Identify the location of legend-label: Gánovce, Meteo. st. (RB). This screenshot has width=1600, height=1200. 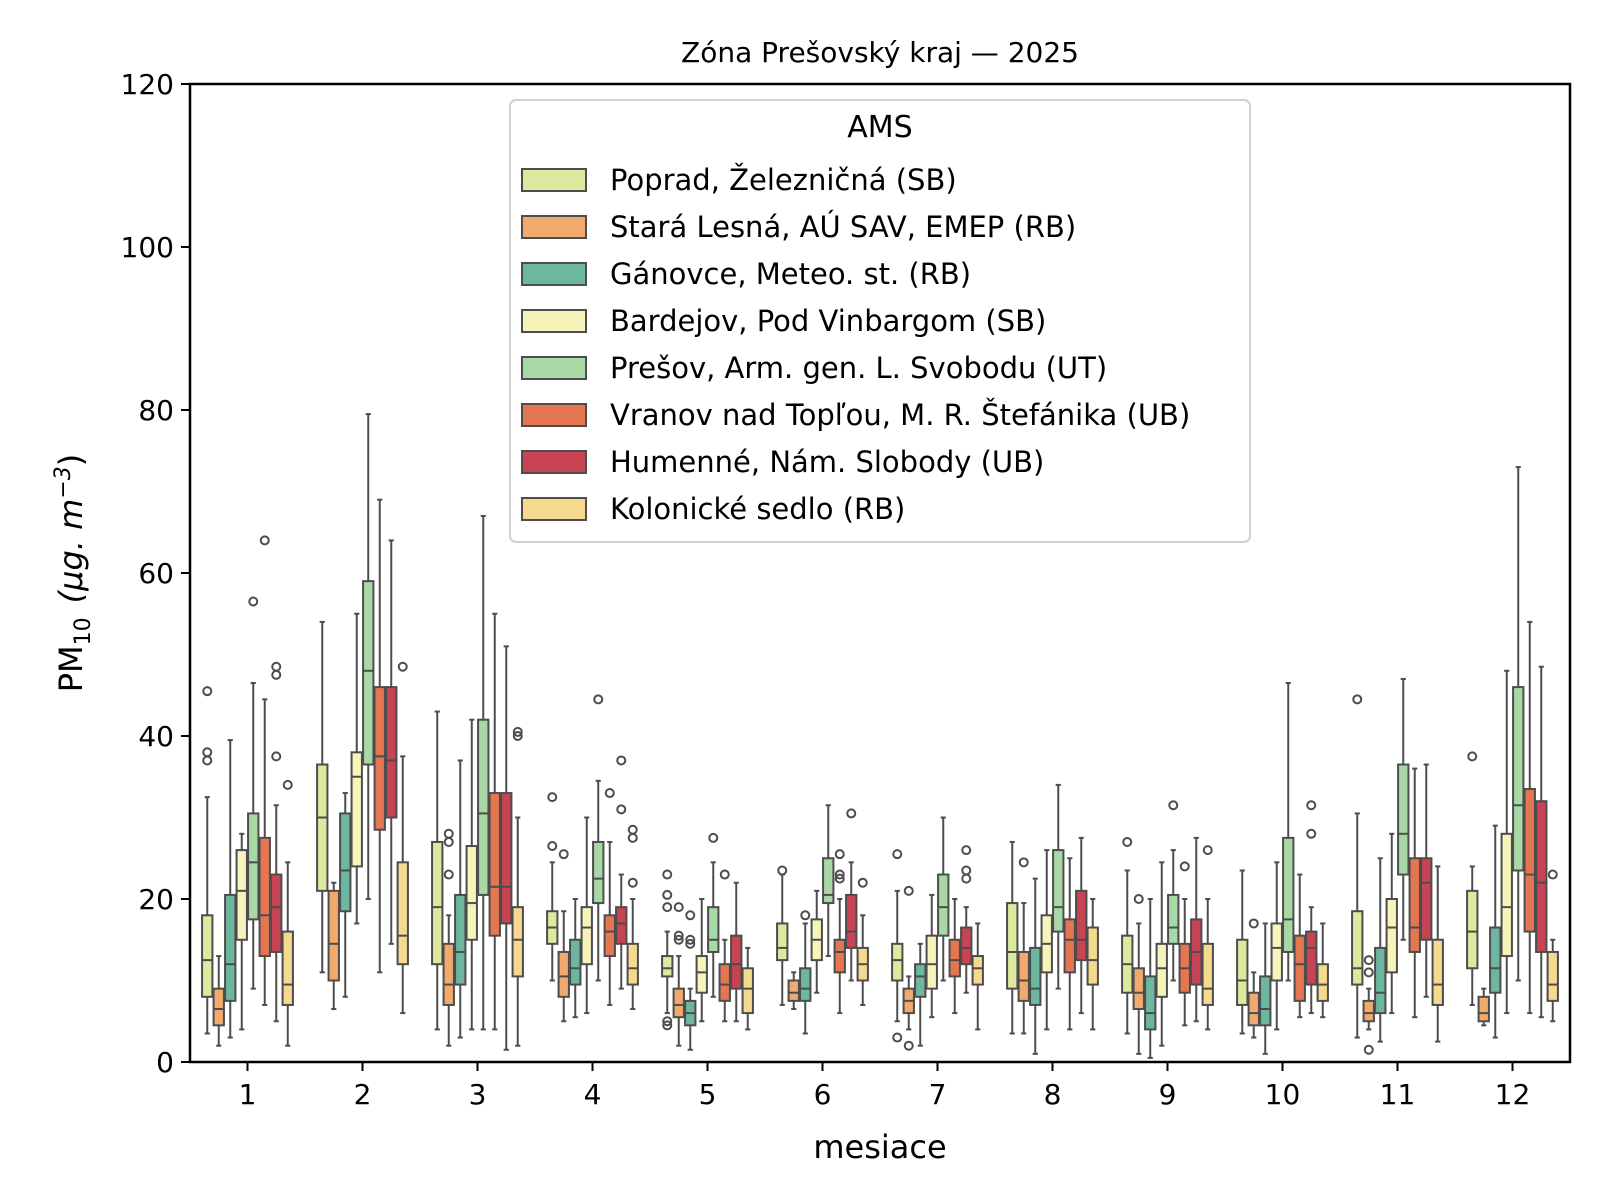
(790, 274).